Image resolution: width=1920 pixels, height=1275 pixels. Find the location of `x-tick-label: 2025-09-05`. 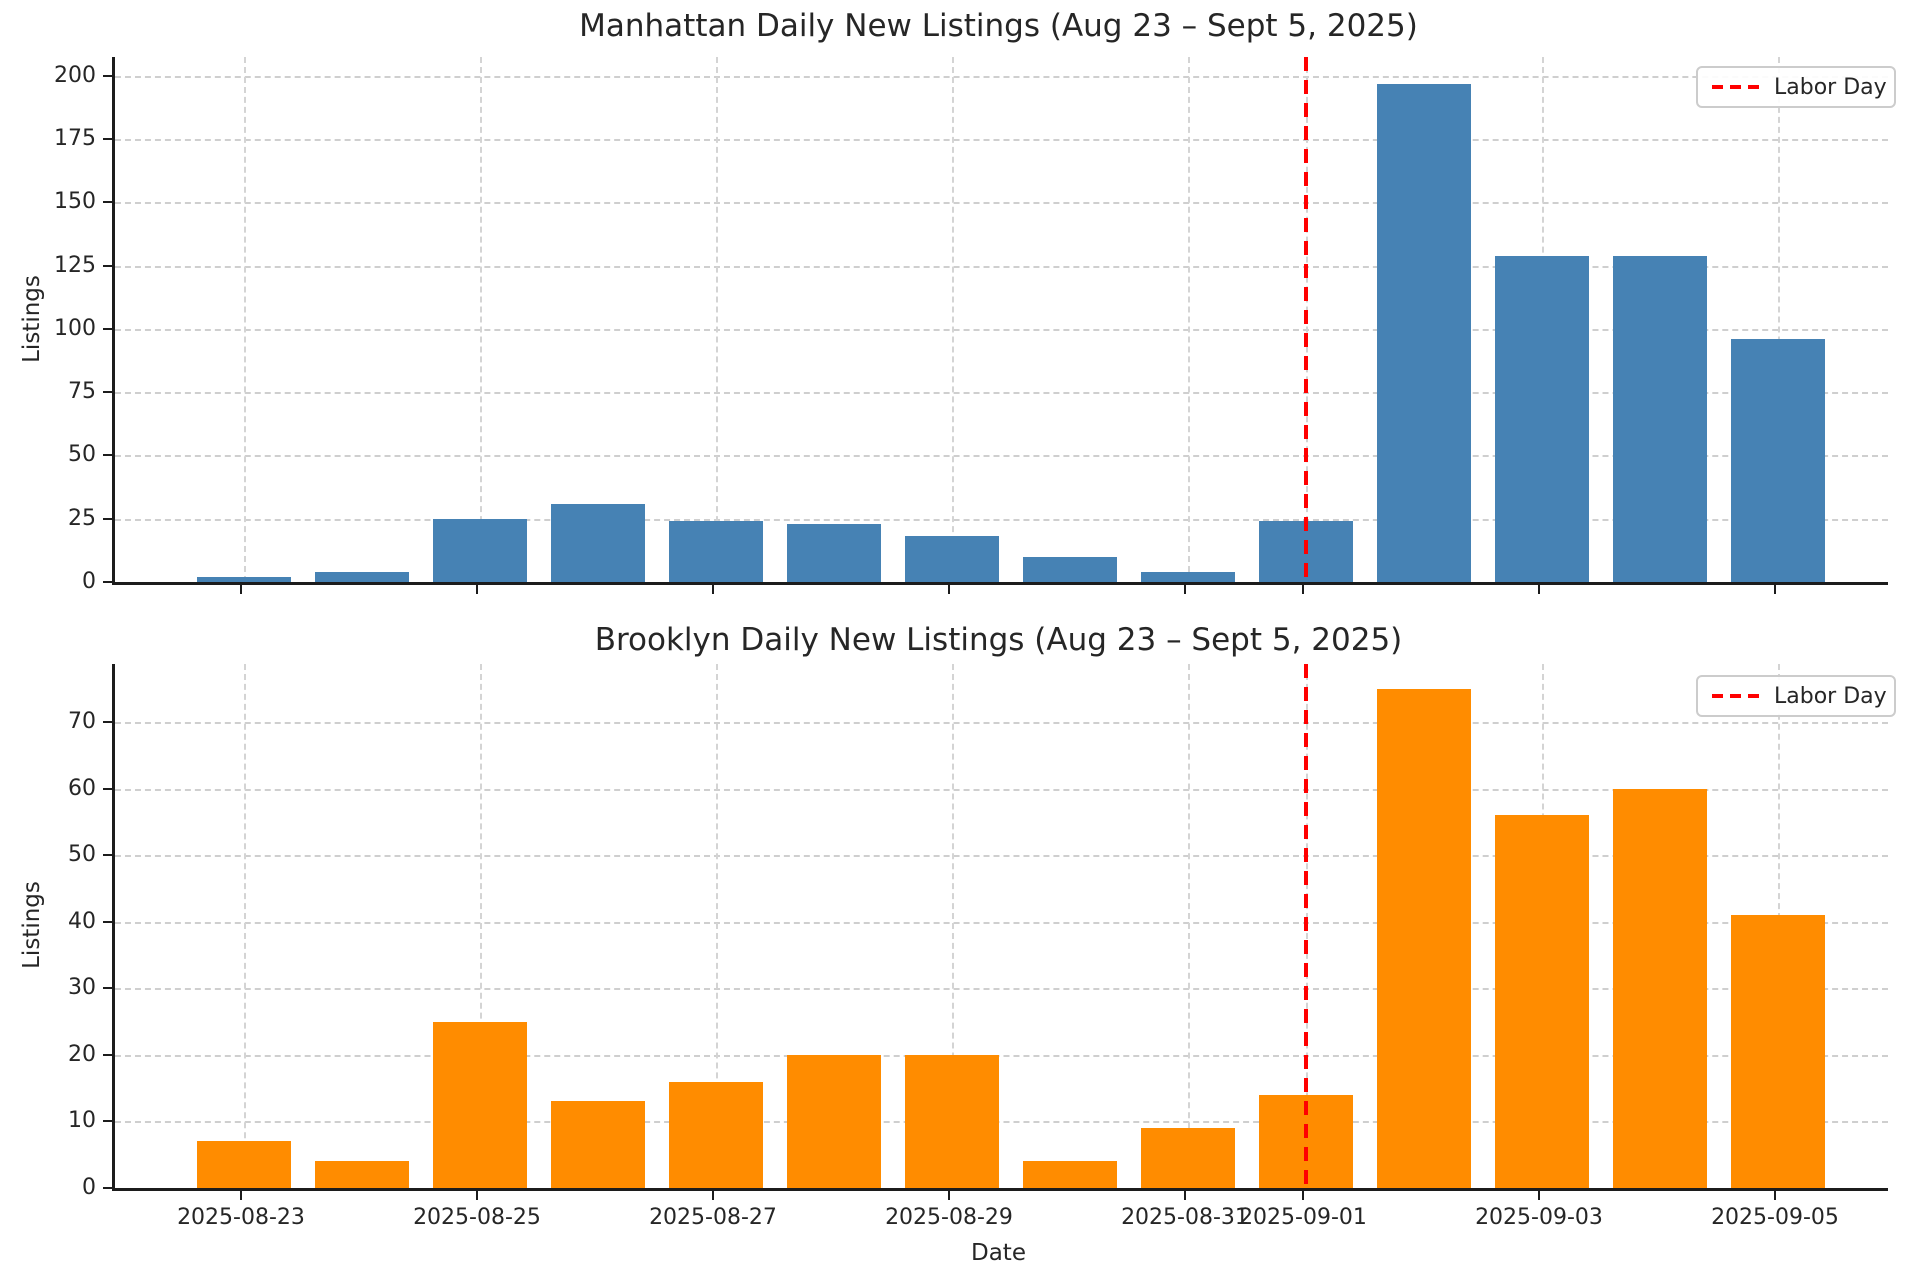

x-tick-label: 2025-09-05 is located at coordinates (1775, 1217).